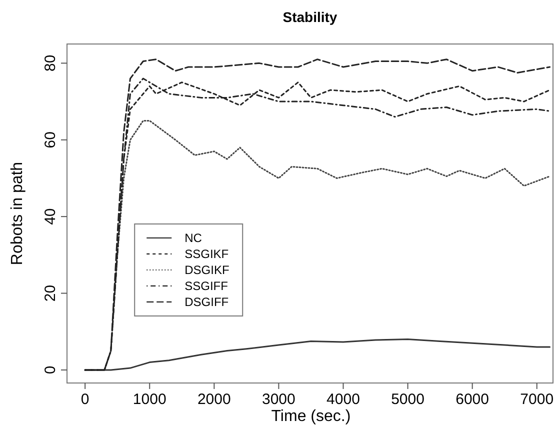  Describe the element at coordinates (206, 285) in the screenshot. I see `legend-label: SSGIFF` at that location.